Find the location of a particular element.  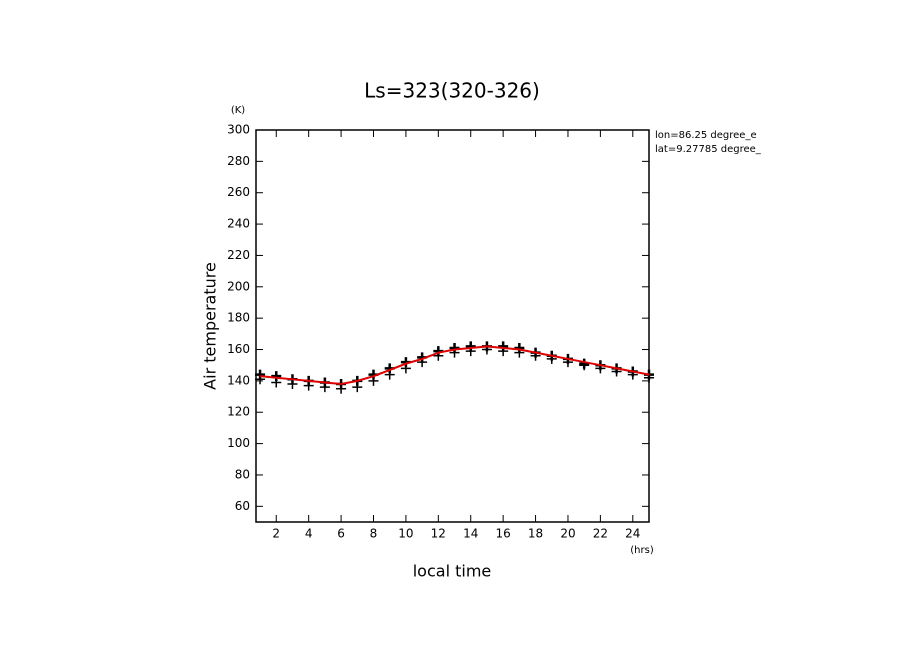

y-tick-label: 280 is located at coordinates (238, 161).